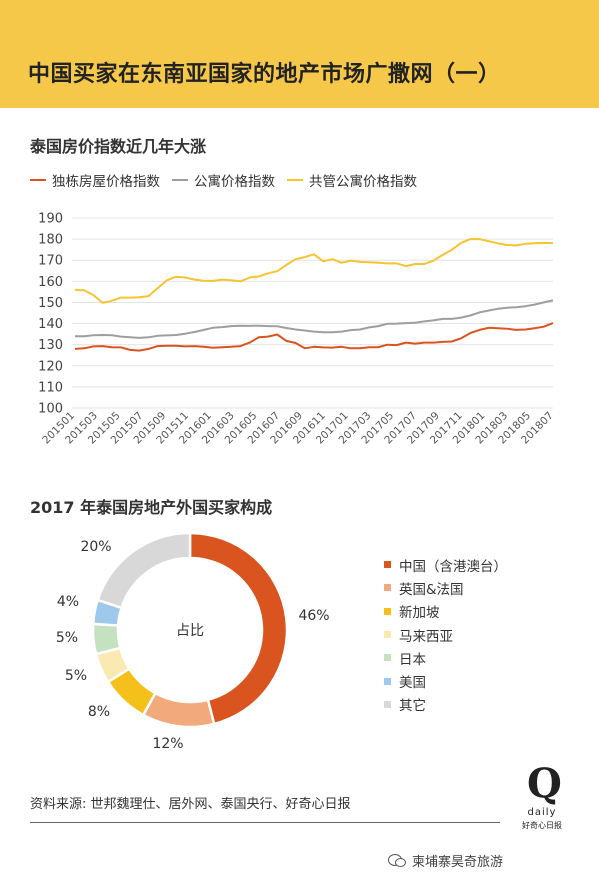  I want to click on legend-label: 新加坡, so click(419, 613).